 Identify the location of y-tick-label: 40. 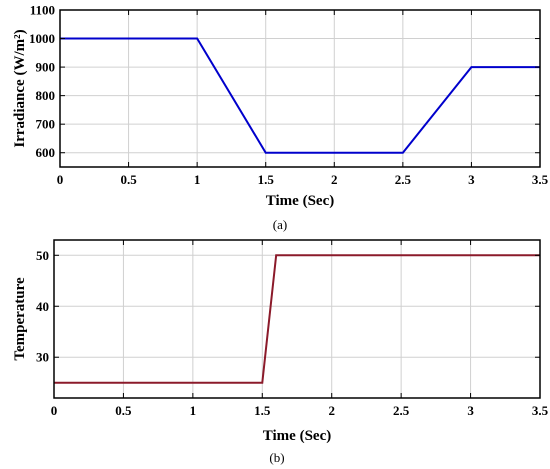
(42, 306).